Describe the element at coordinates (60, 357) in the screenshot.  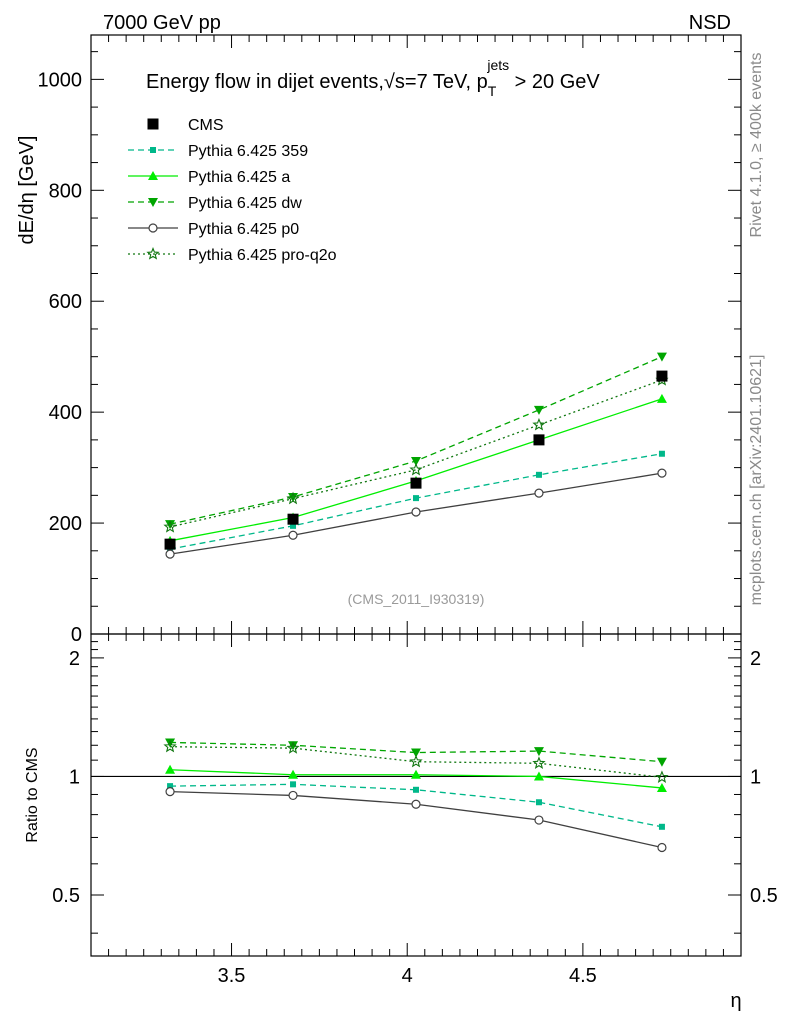
I see `main-y-tick-labels: 0 200 400 600 800 1000` at that location.